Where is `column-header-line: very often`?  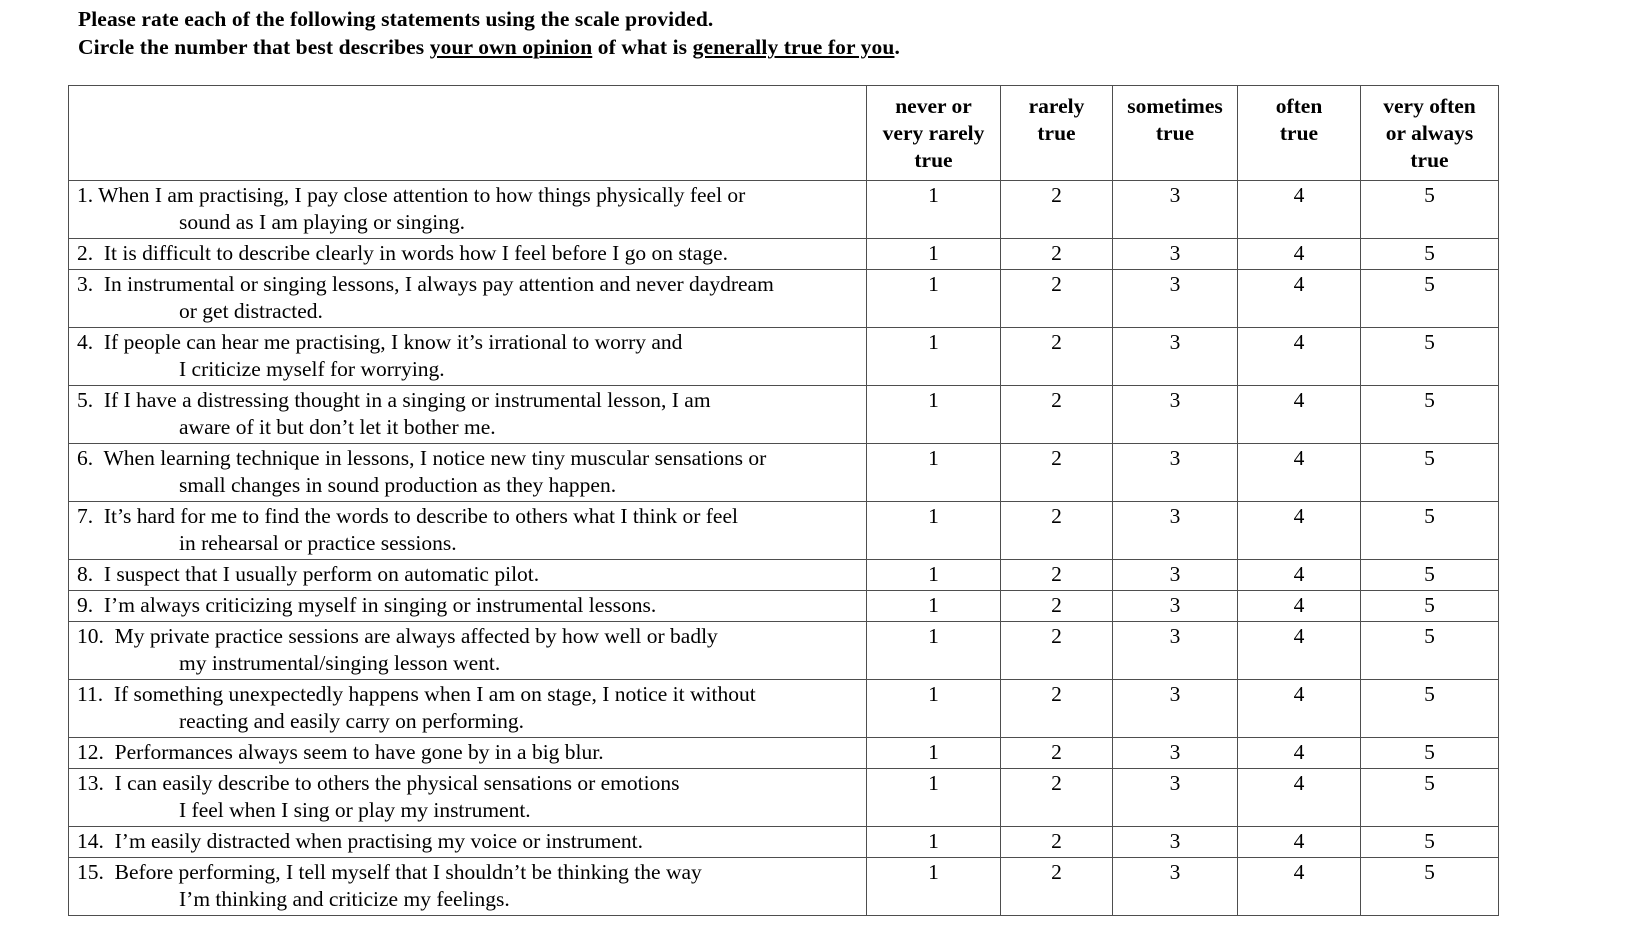
column-header-line: very often is located at coordinates (1429, 106).